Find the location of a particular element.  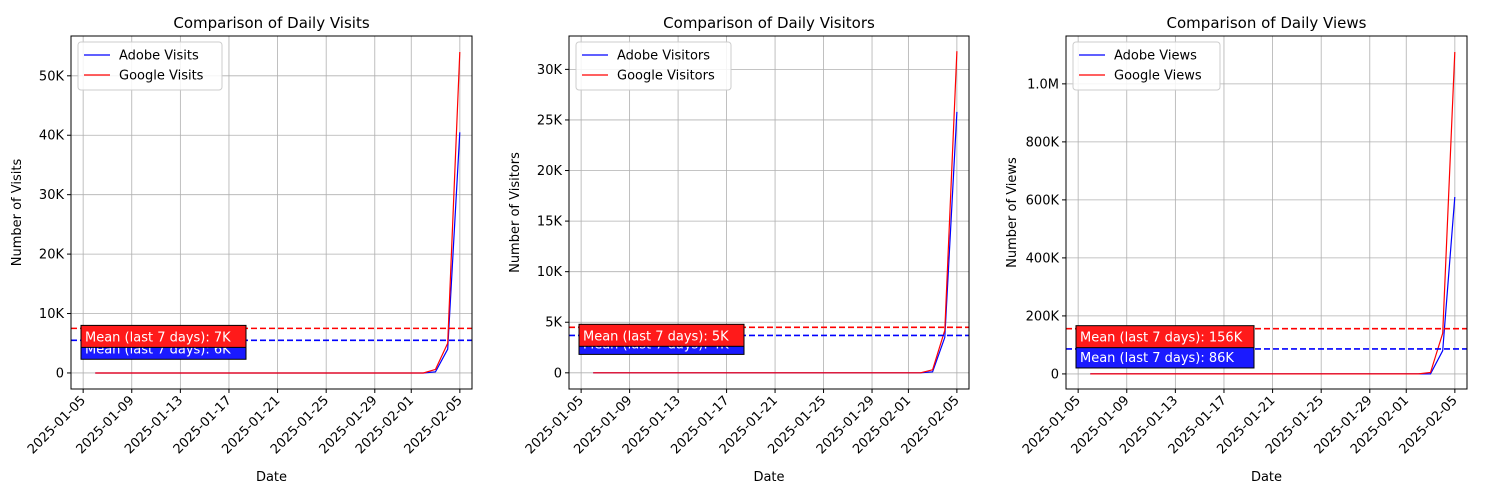

mean-annotation-label: Mean (last 7 days): 7K is located at coordinates (158, 337).